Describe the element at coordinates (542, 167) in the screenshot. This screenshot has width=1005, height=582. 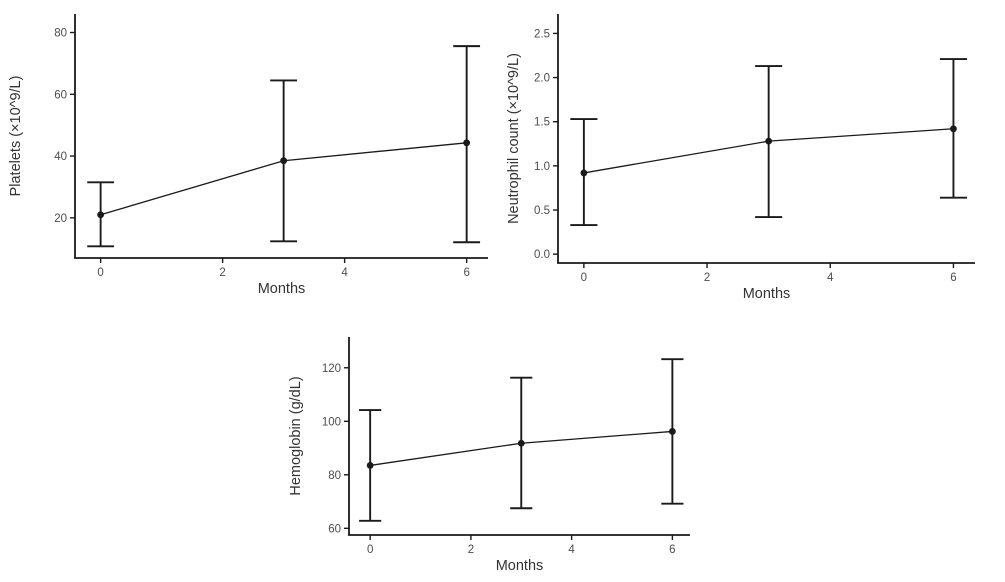
I see `y-tick-label: 1.0` at that location.